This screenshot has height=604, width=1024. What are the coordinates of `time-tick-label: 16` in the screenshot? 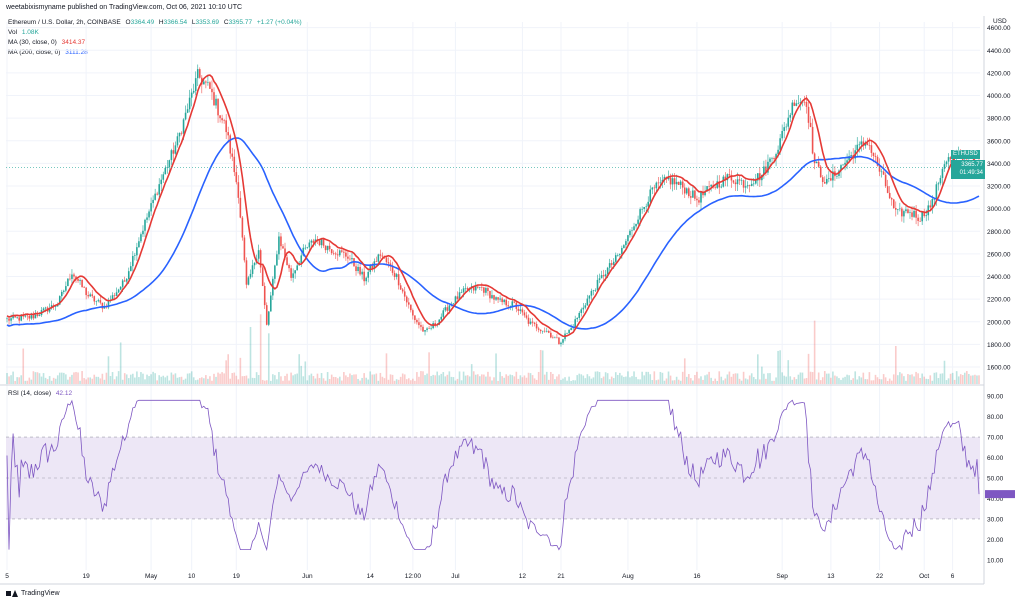 It's located at (697, 576).